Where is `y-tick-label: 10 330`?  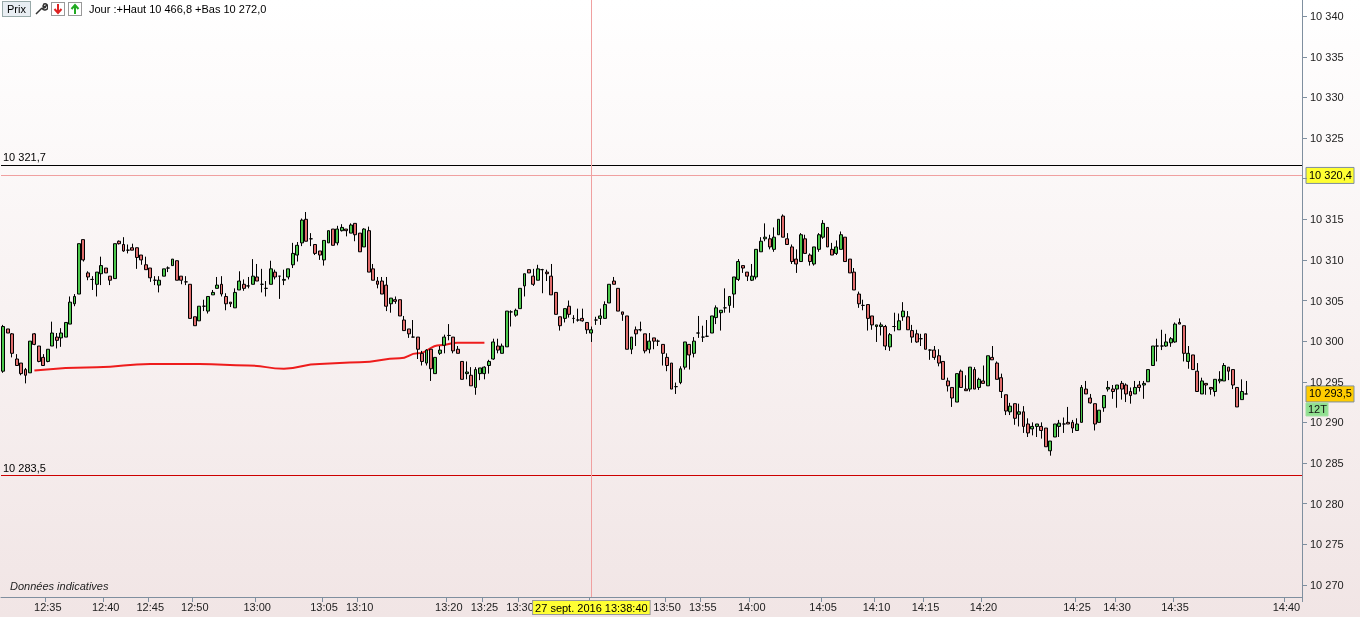 y-tick-label: 10 330 is located at coordinates (1327, 97).